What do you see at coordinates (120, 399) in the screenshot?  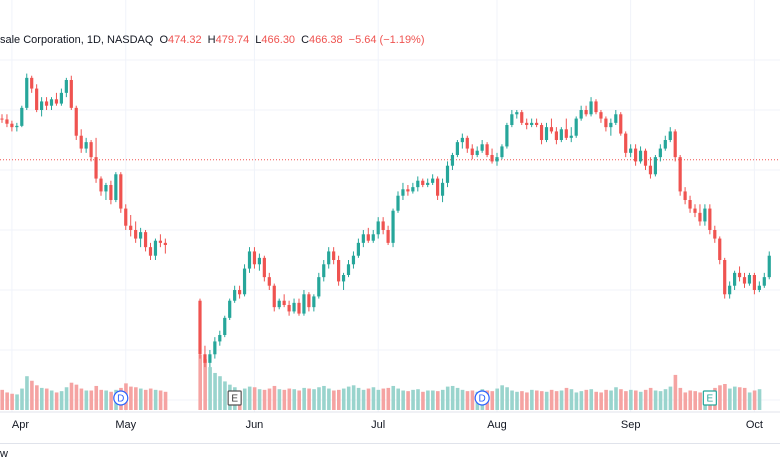 I see `dividend-marker-label: D` at bounding box center [120, 399].